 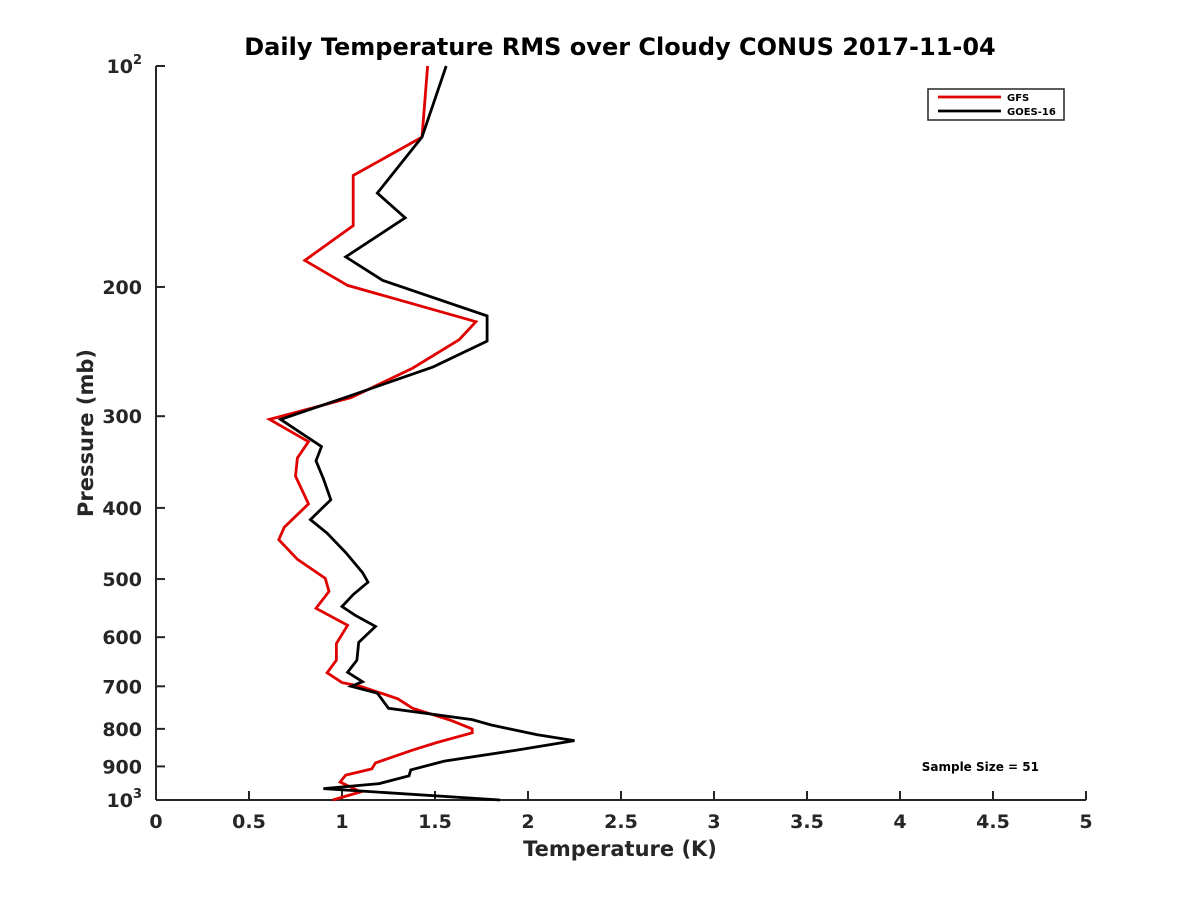 I want to click on y-tick-label: 500, so click(x=122, y=580).